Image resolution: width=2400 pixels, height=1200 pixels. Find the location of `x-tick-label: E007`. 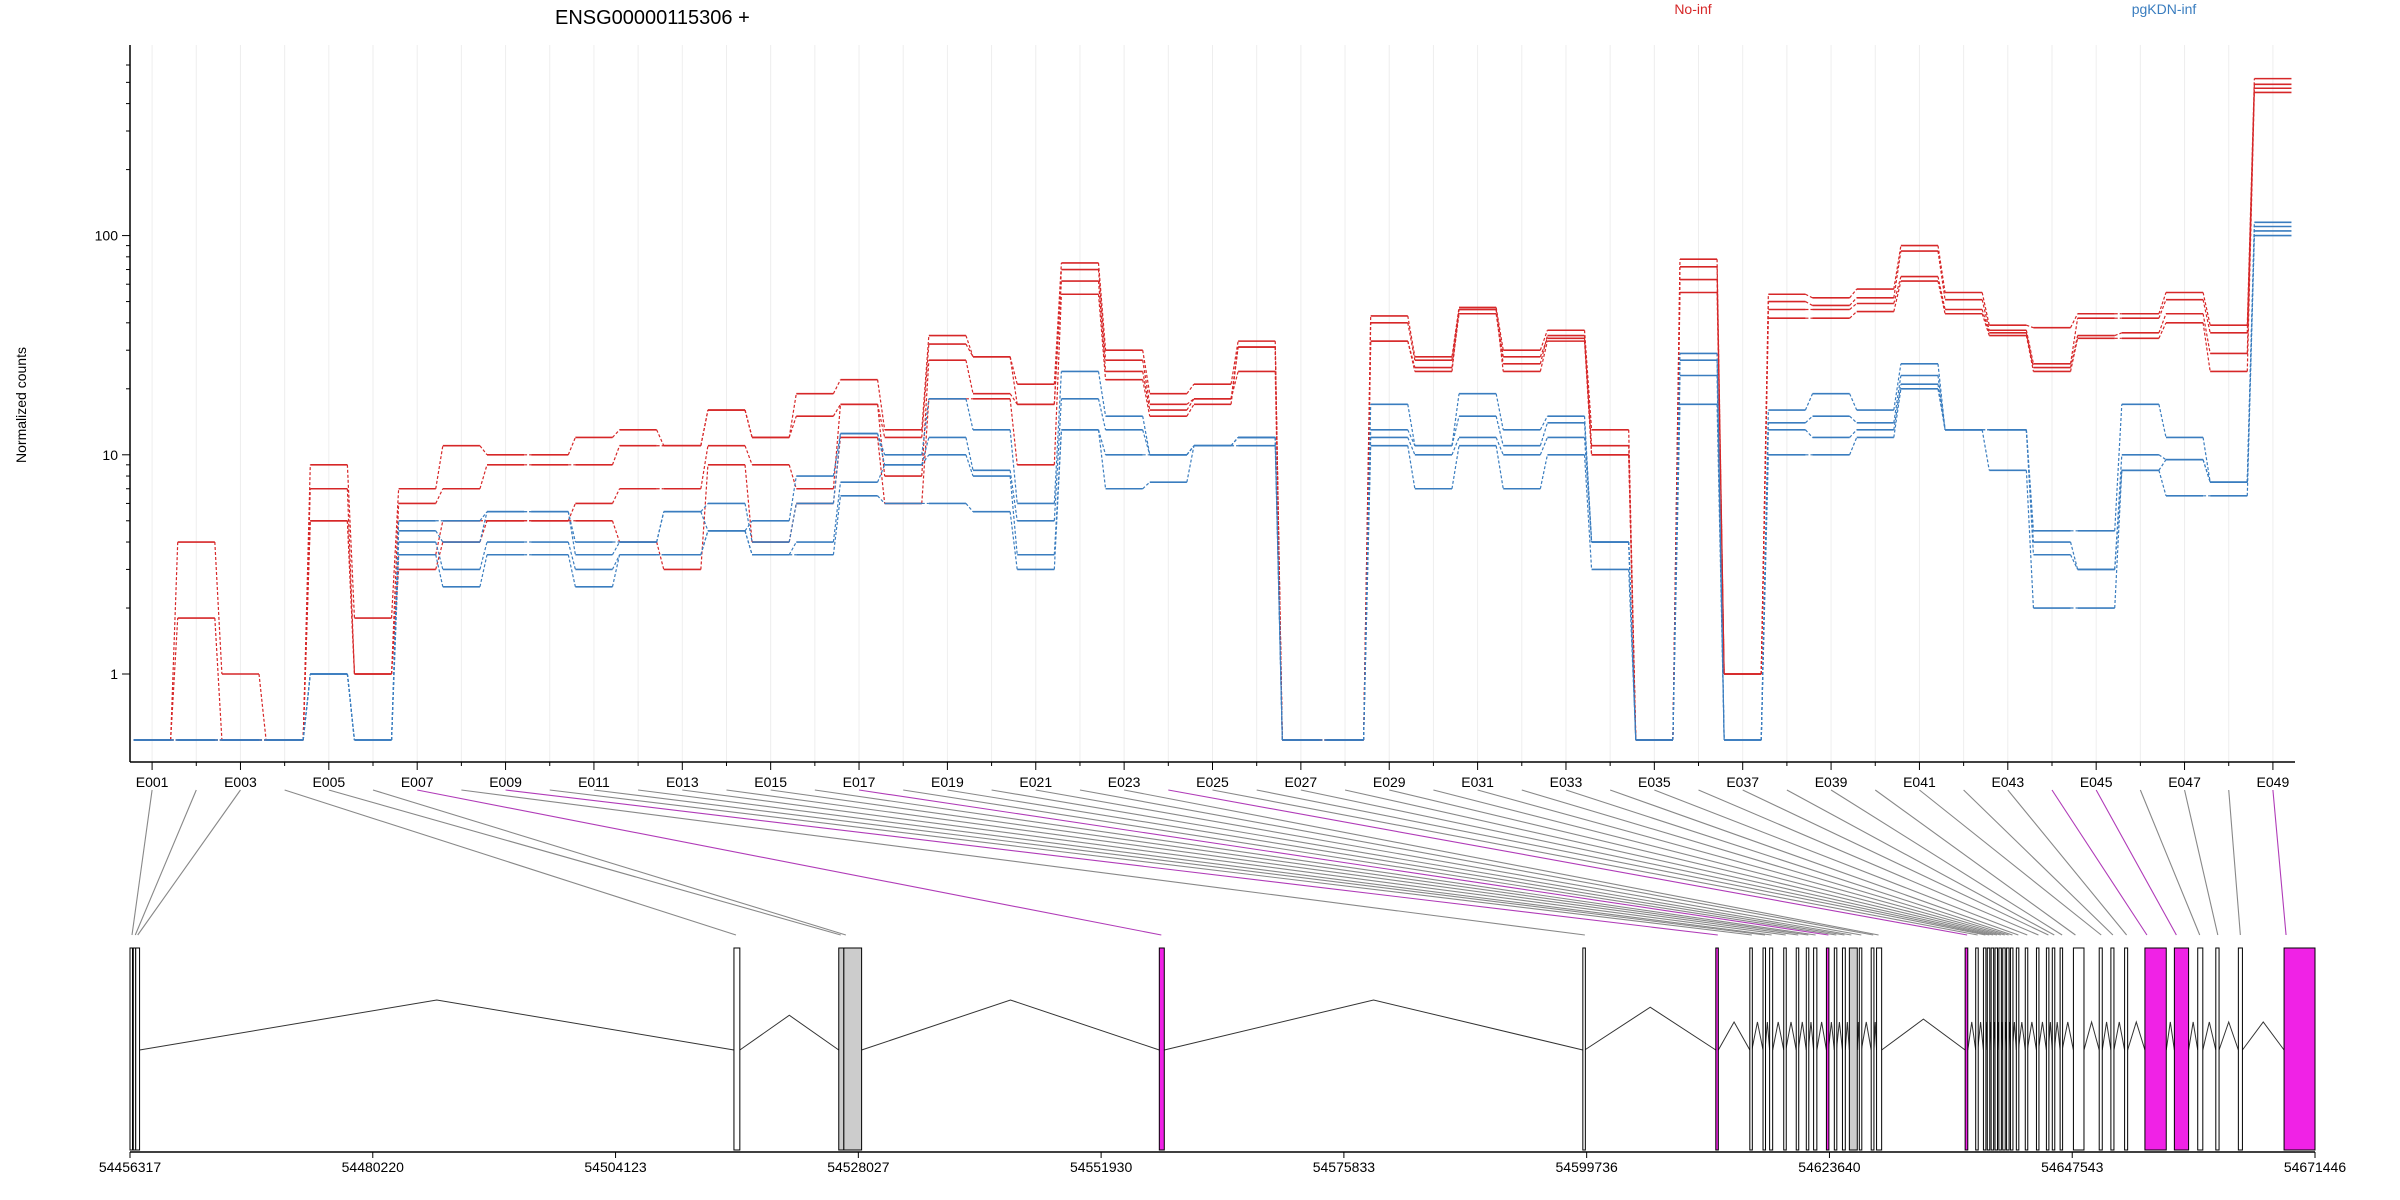

x-tick-label: E007 is located at coordinates (417, 782).